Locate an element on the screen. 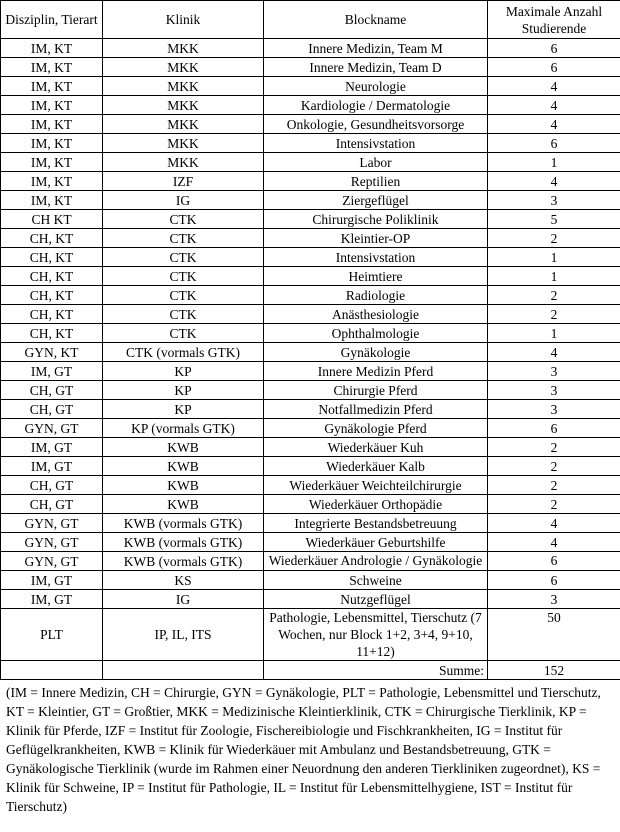 This screenshot has width=620, height=832. header-clinic: Klinik is located at coordinates (183, 19).